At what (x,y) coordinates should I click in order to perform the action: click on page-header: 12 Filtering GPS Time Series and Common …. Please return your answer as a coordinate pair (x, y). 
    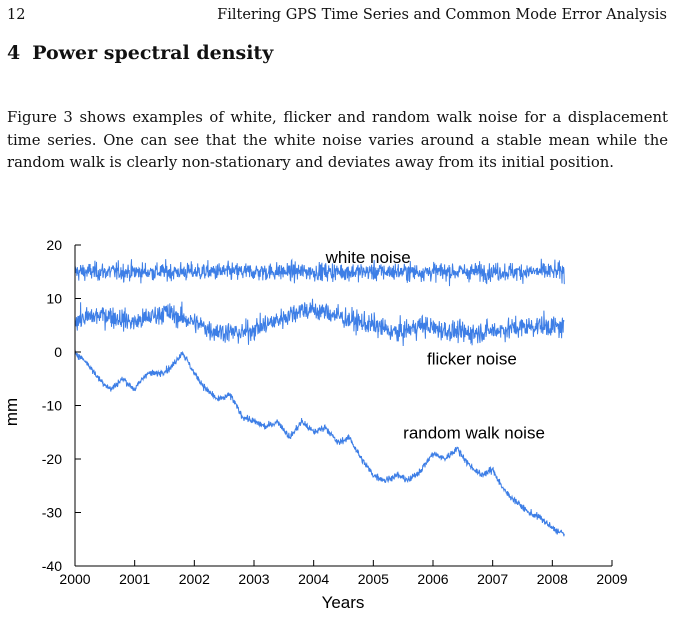
    Looking at the image, I should click on (337, 17).